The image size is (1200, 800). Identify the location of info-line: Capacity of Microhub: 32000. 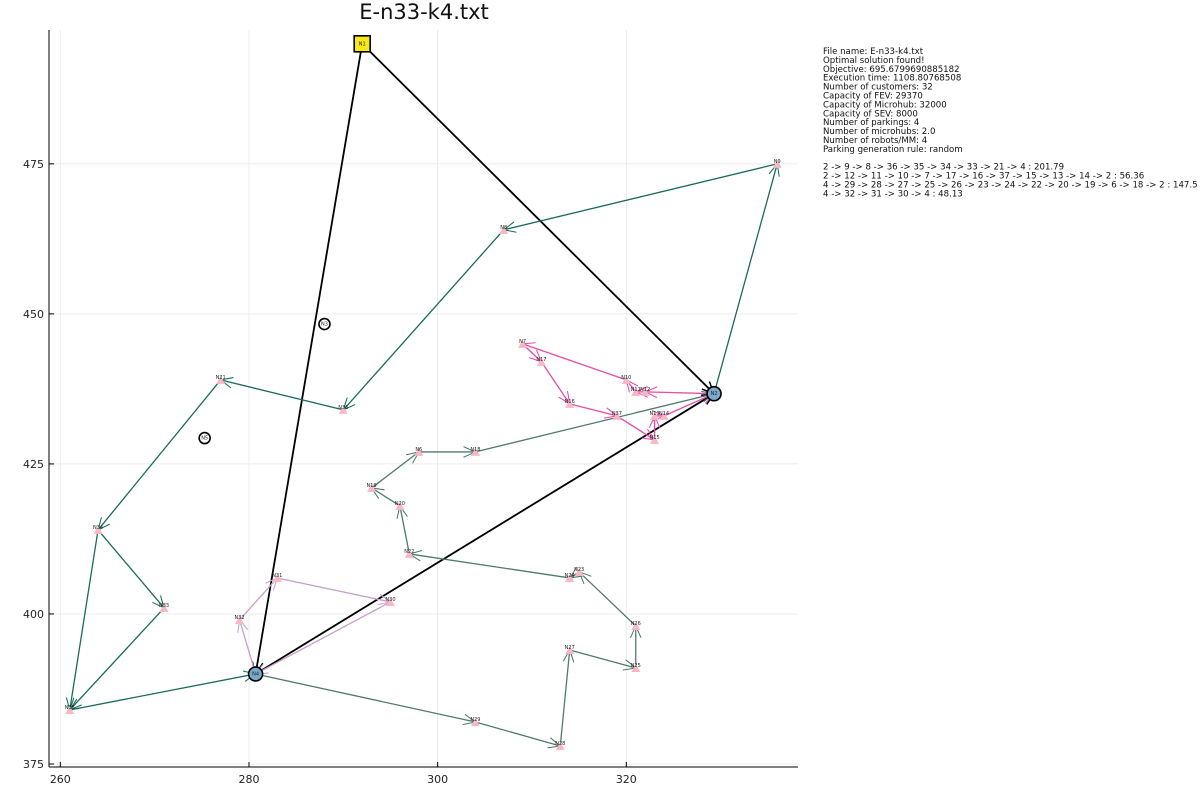
(885, 105).